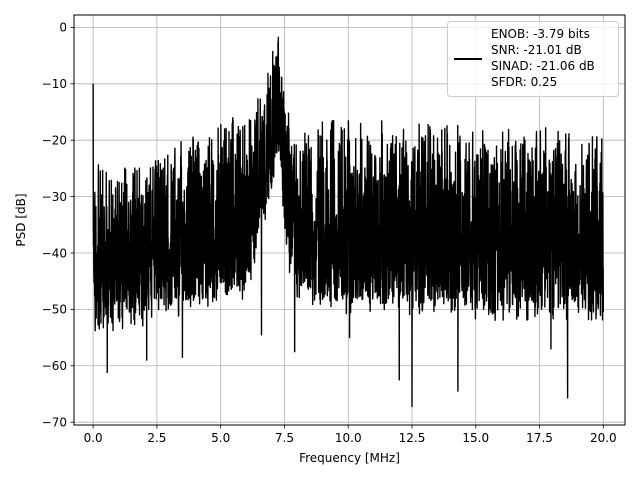 The image size is (640, 480). What do you see at coordinates (63, 28) in the screenshot?
I see `y-tick-label: 0` at bounding box center [63, 28].